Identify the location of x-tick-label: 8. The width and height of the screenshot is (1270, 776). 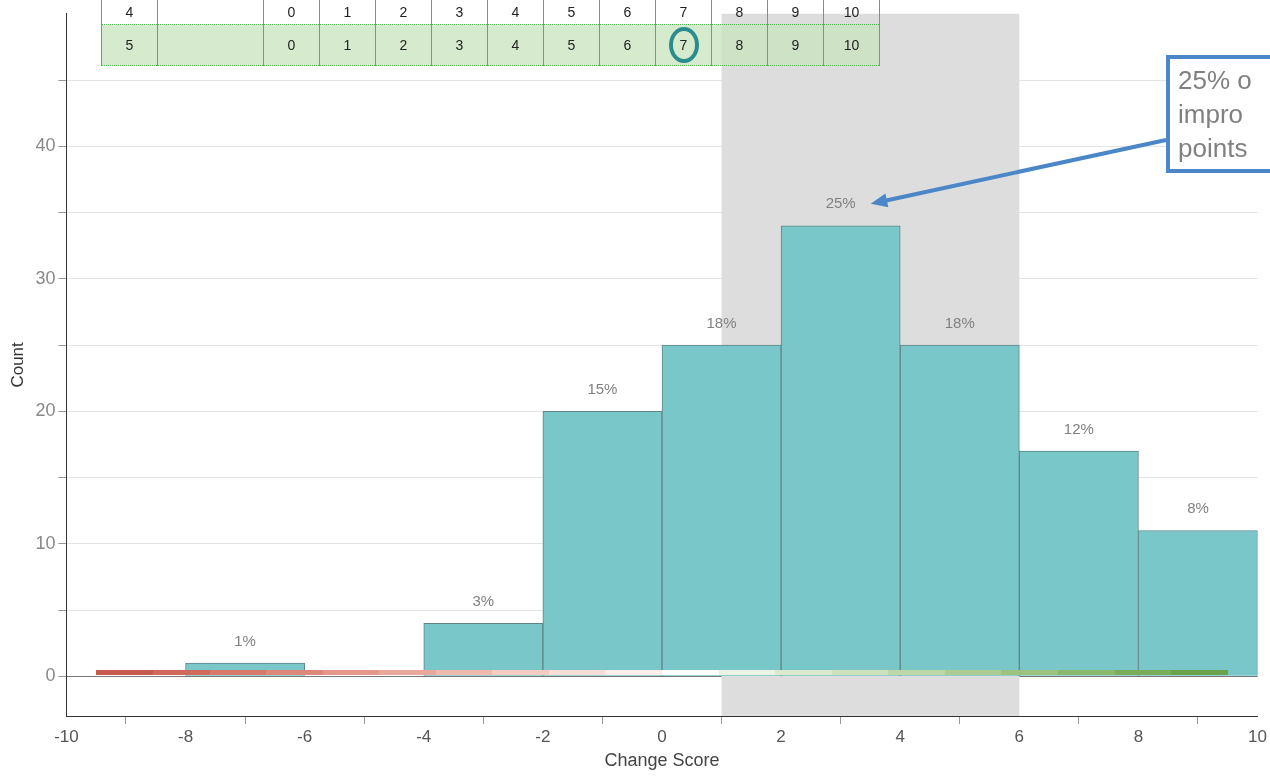
(1138, 736).